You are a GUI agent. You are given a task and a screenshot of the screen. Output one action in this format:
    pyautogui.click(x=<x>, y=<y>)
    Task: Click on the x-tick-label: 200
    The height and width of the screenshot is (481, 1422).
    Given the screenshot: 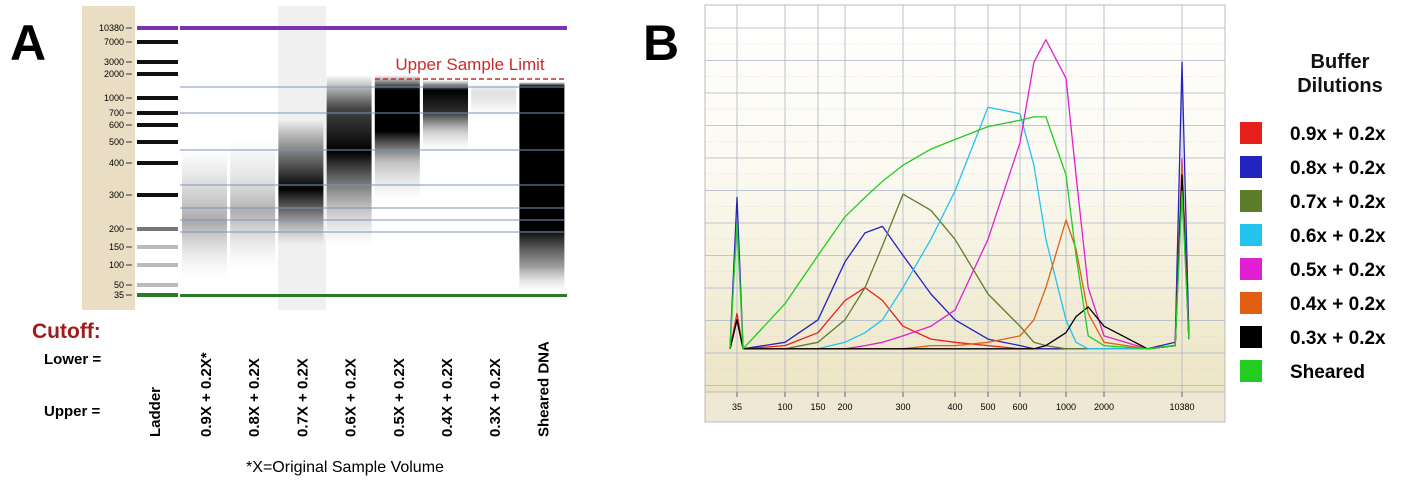 What is the action you would take?
    pyautogui.click(x=844, y=407)
    